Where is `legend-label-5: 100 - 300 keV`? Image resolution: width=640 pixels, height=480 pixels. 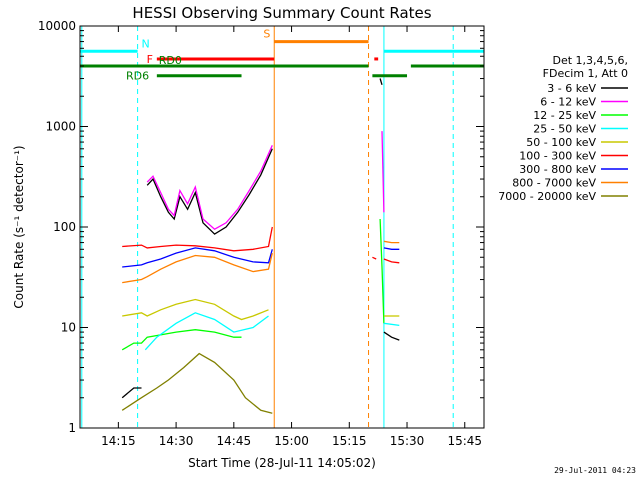 legend-label-5: 100 - 300 keV is located at coordinates (557, 156).